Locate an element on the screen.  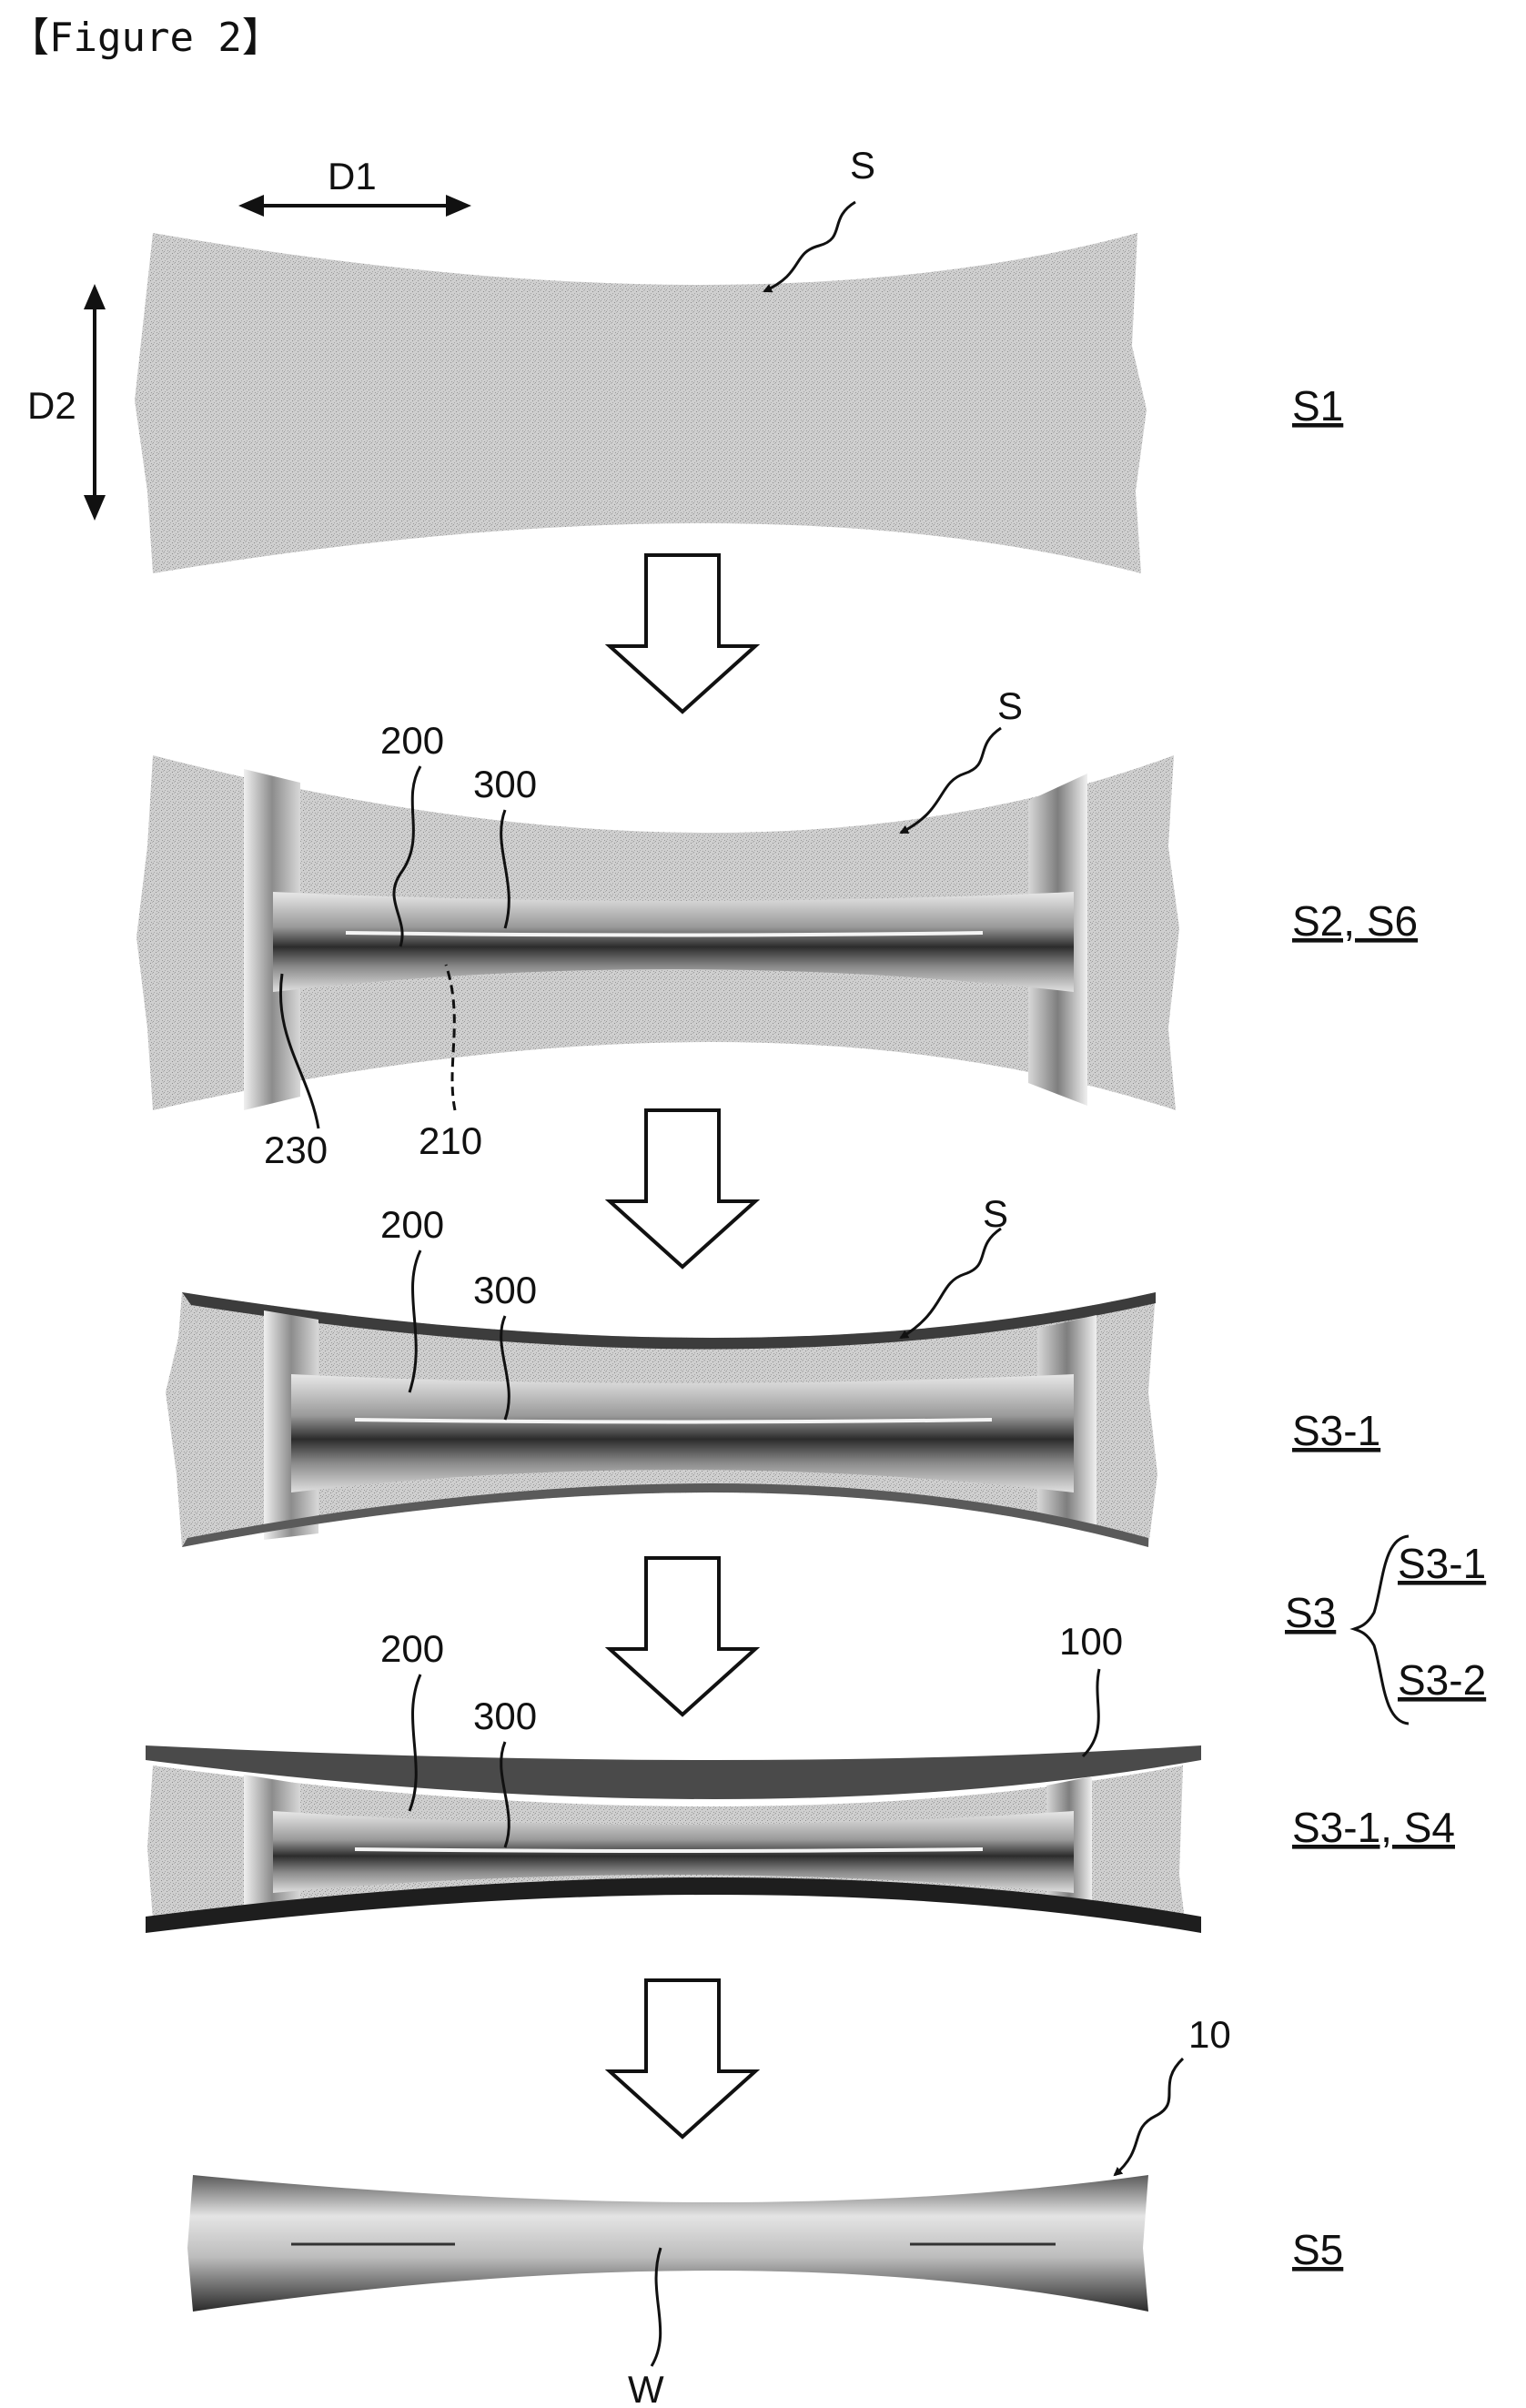
step-s3-1: S3-1 is located at coordinates (1336, 1430).